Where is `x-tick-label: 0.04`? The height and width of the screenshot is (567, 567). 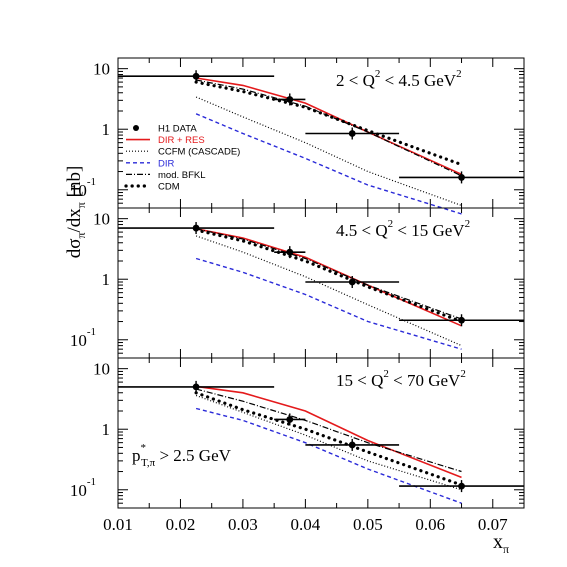 x-tick-label: 0.04 is located at coordinates (306, 524).